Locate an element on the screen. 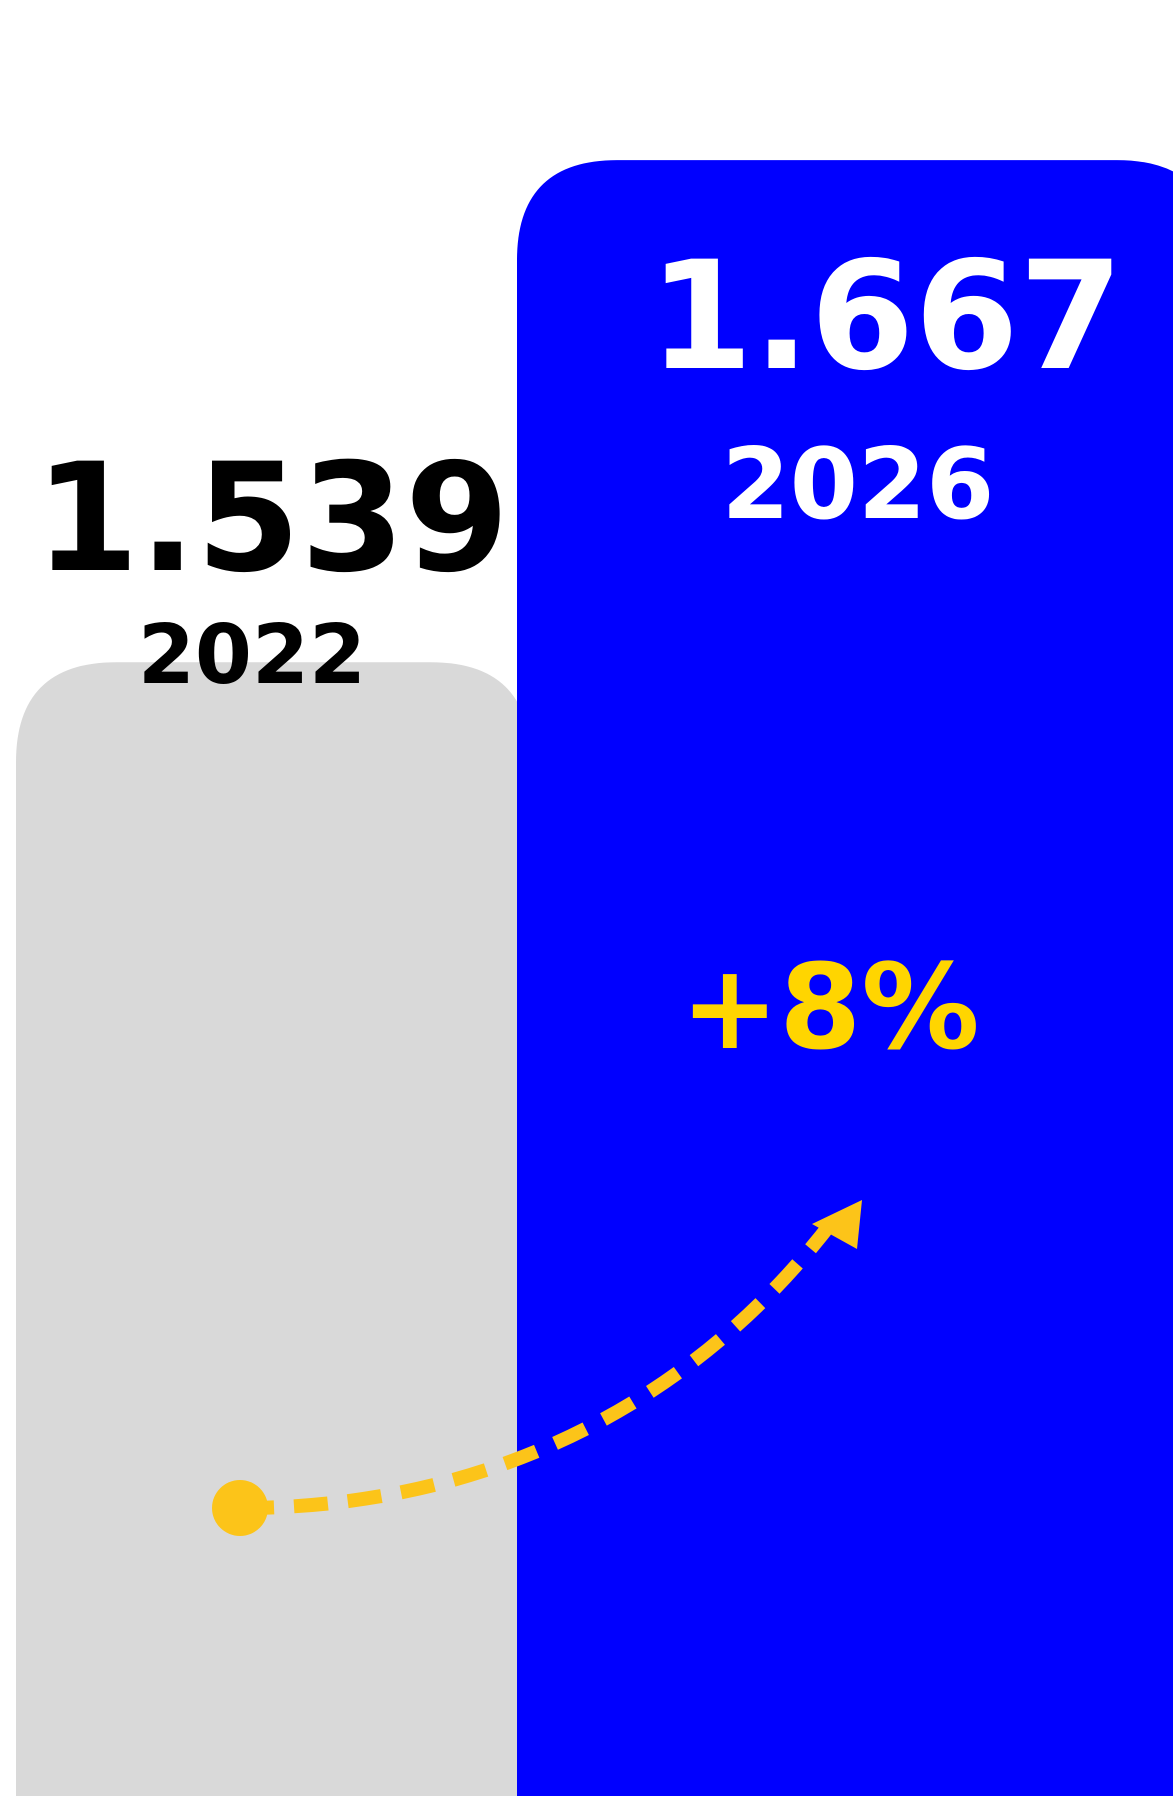 This screenshot has height=1796, width=1173. growth-arrow-start-dot is located at coordinates (240, 1508).